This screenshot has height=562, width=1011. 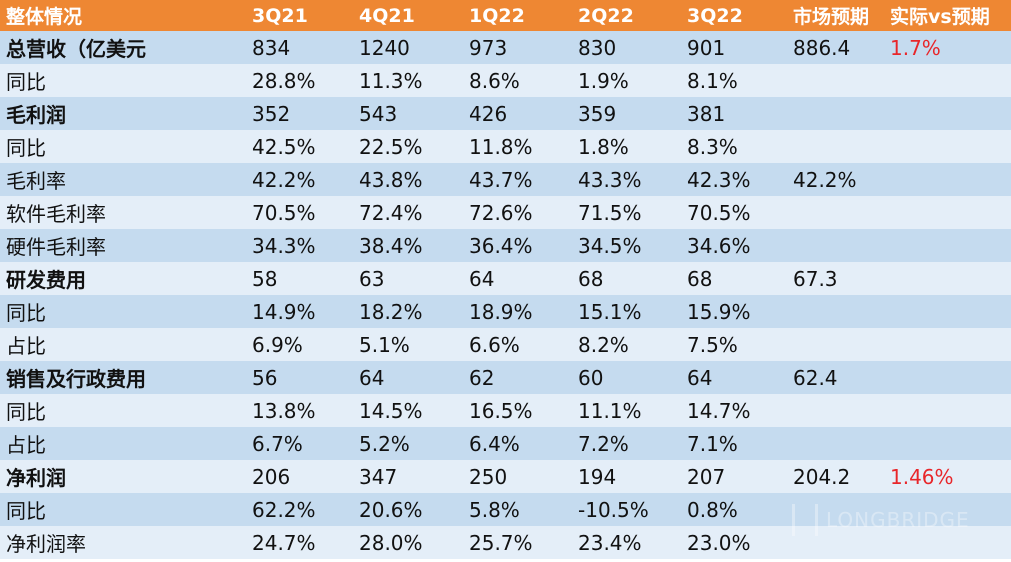 I want to click on table-cell: 34.3%, so click(x=299, y=245).